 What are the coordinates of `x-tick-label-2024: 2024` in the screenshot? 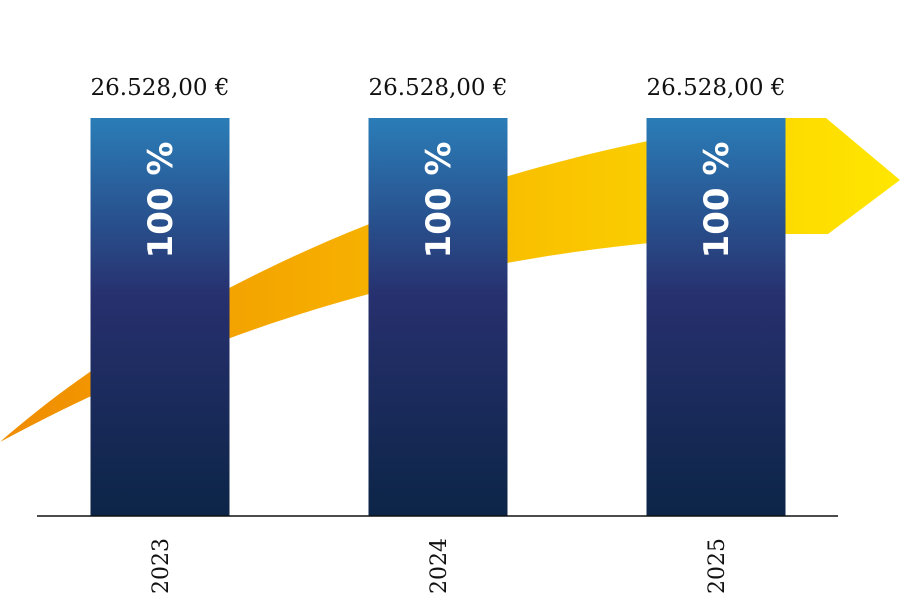 It's located at (439, 566).